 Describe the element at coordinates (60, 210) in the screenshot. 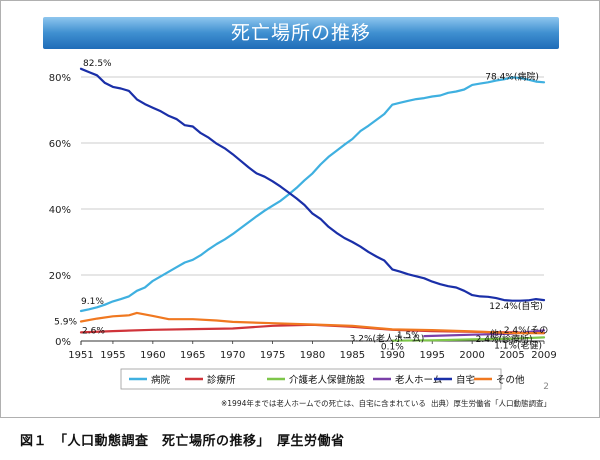

I see `y-tick-label: 40%` at that location.